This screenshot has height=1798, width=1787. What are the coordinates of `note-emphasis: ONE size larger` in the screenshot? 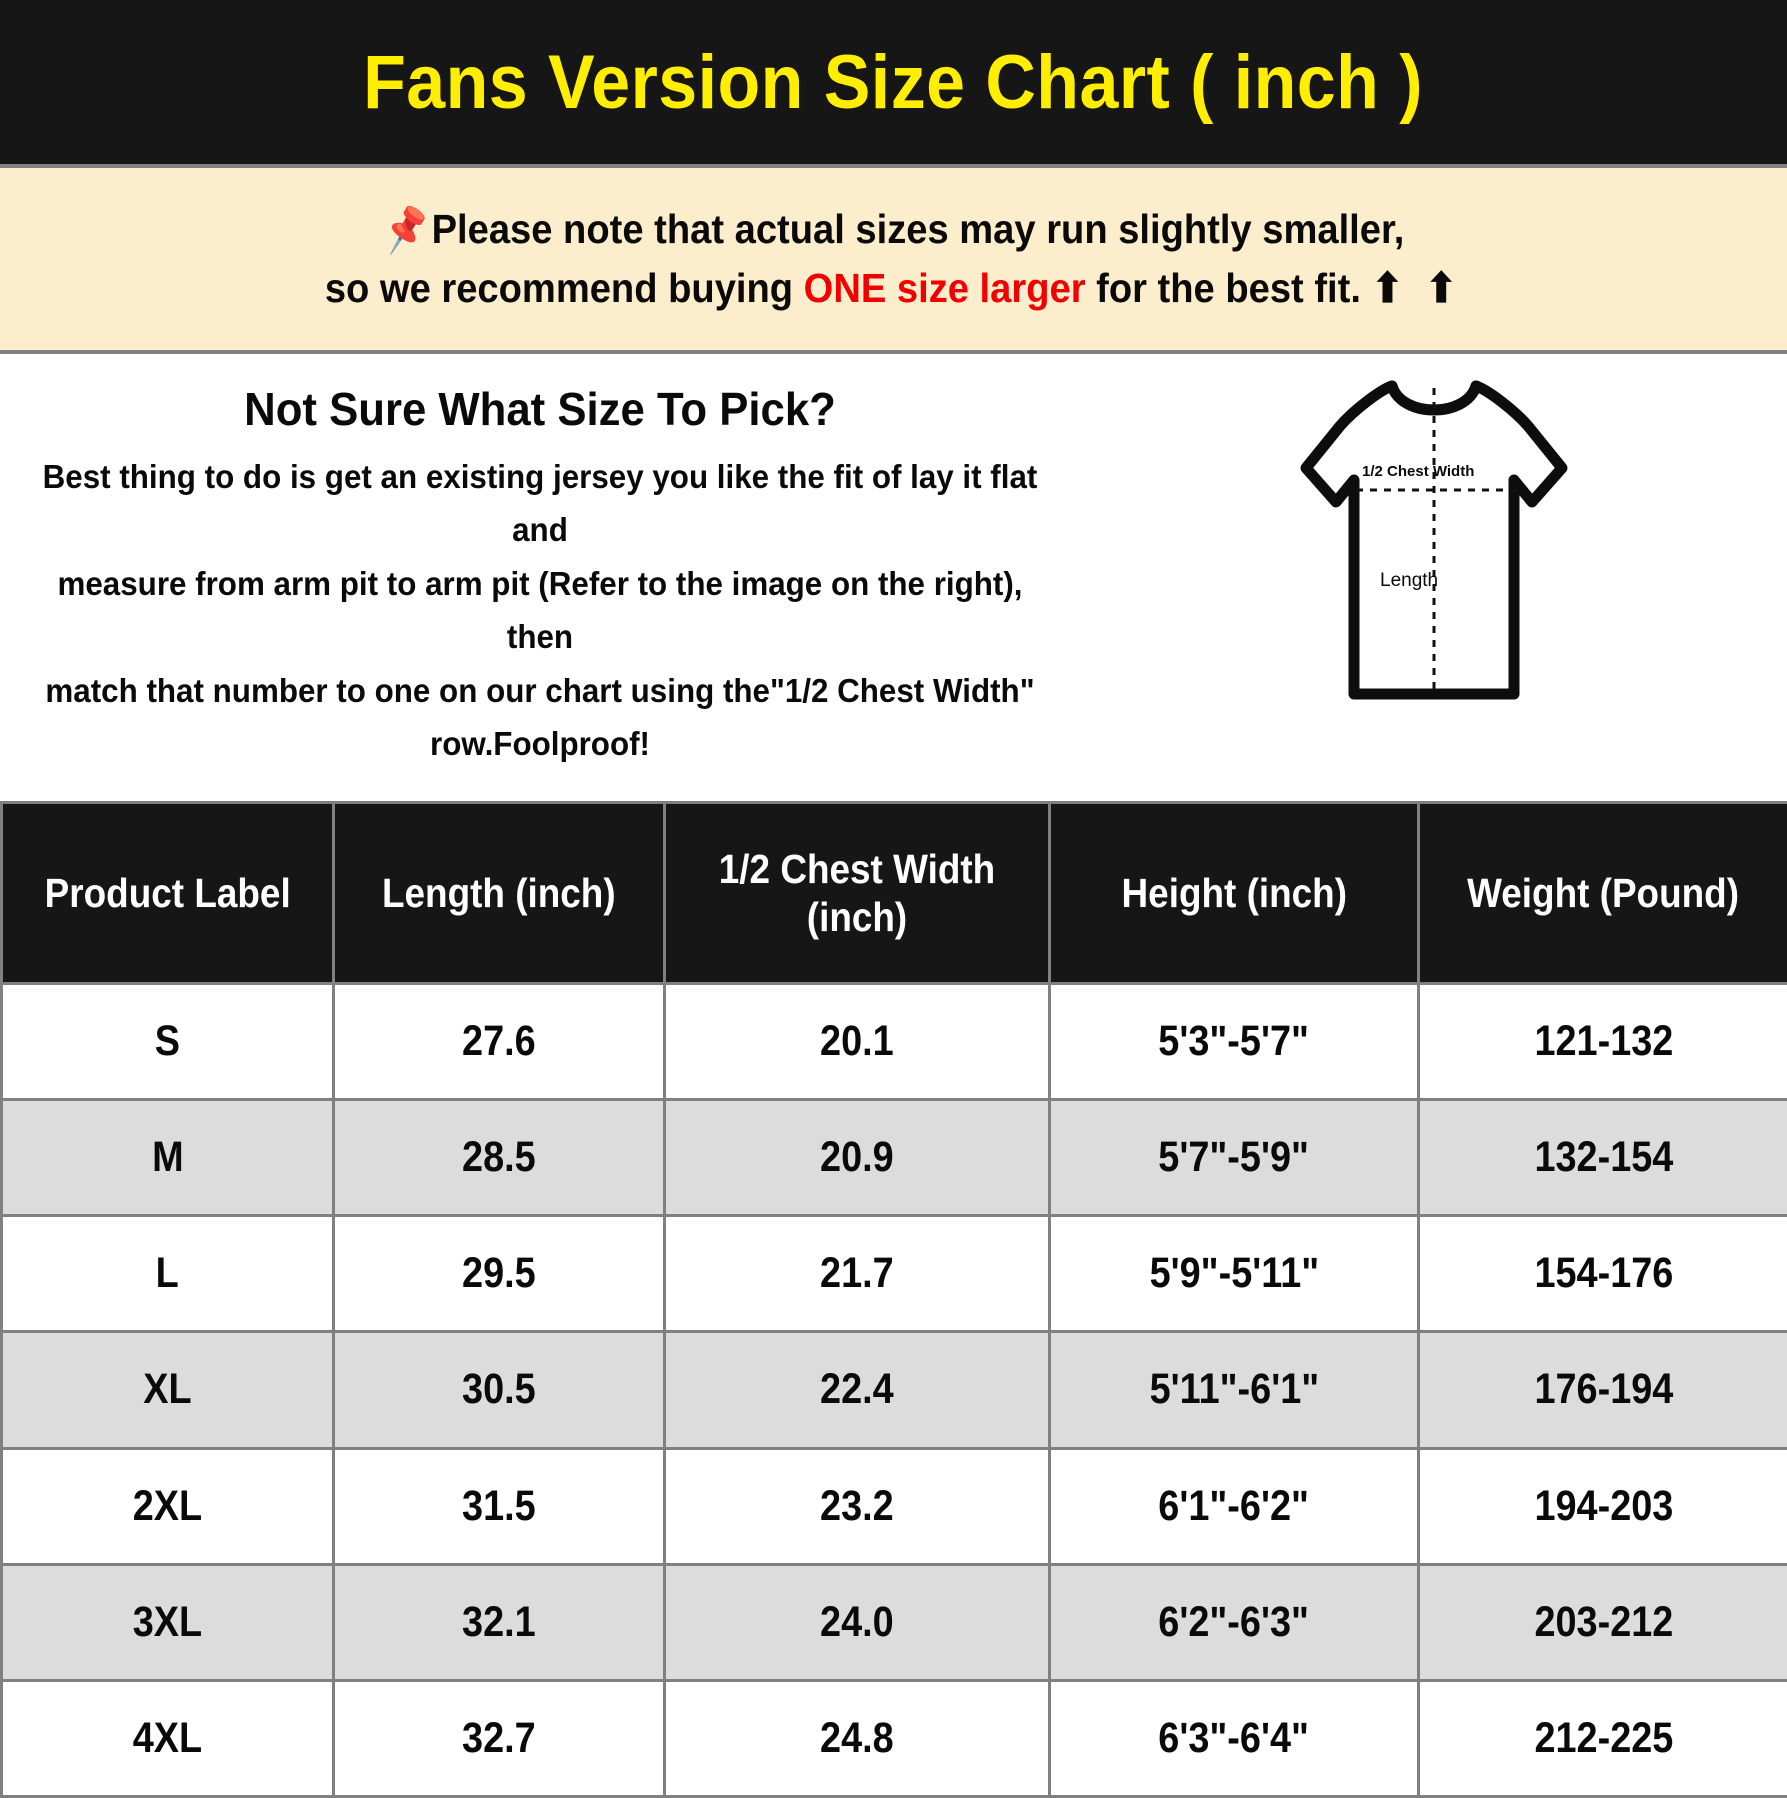 It's located at (944, 288).